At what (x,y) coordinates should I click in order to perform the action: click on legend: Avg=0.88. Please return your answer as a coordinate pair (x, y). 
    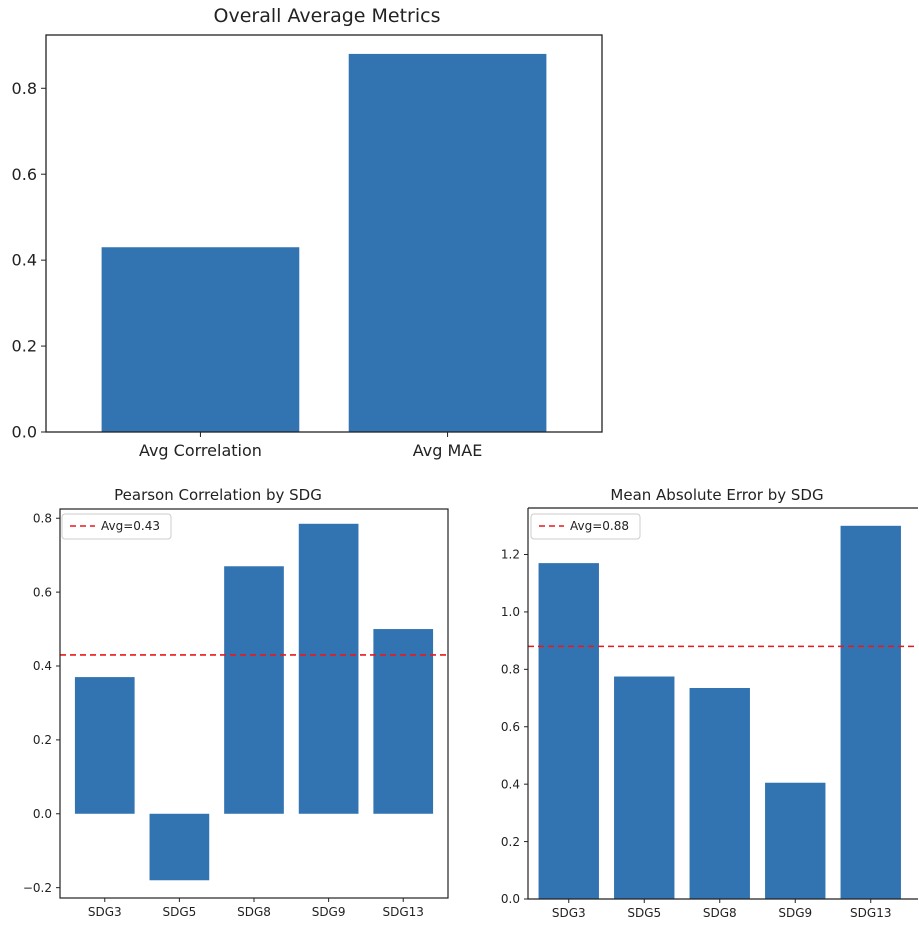
    Looking at the image, I should click on (585, 526).